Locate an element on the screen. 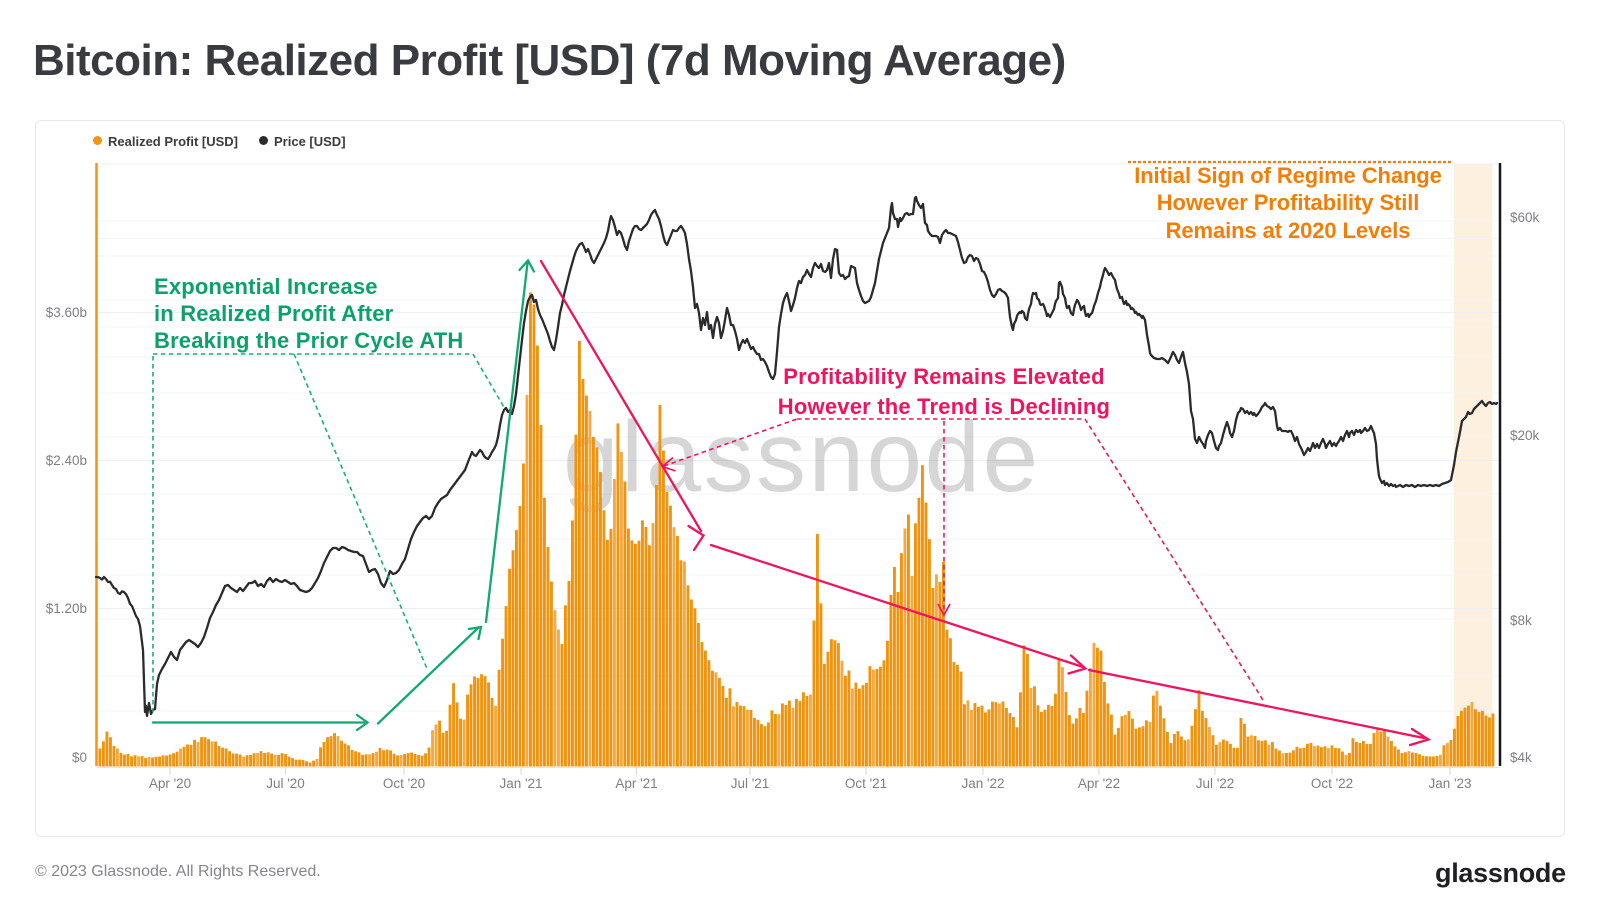  svg-text: $4k is located at coordinates (1521, 757).